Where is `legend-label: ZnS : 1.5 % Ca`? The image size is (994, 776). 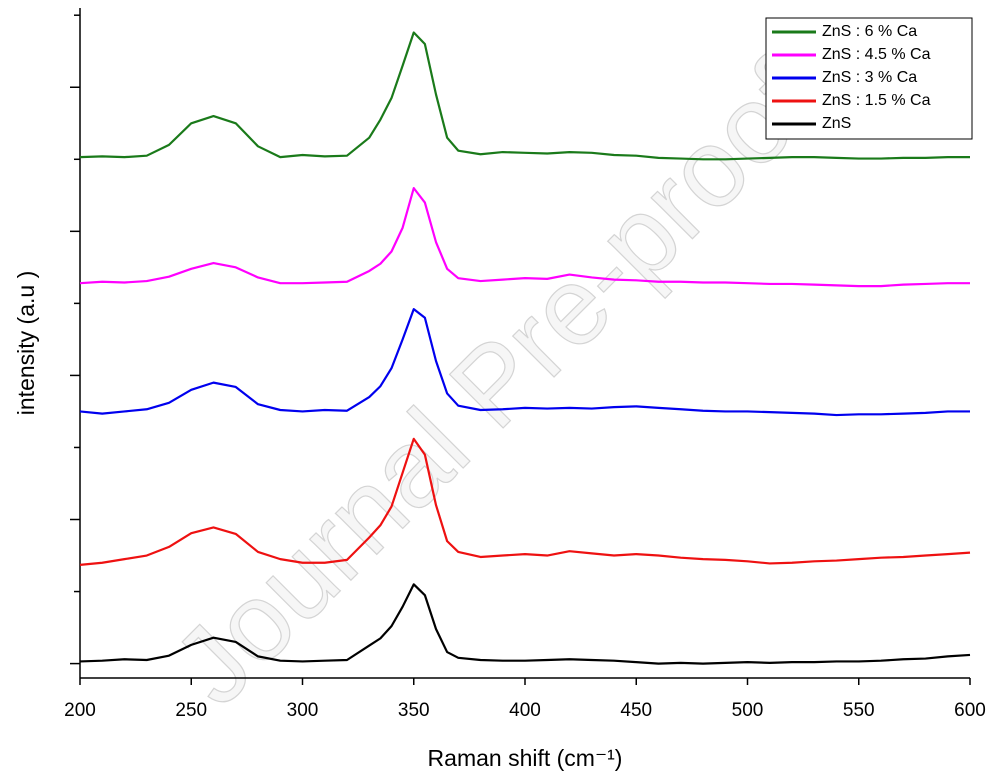
legend-label: ZnS : 1.5 % Ca is located at coordinates (876, 100).